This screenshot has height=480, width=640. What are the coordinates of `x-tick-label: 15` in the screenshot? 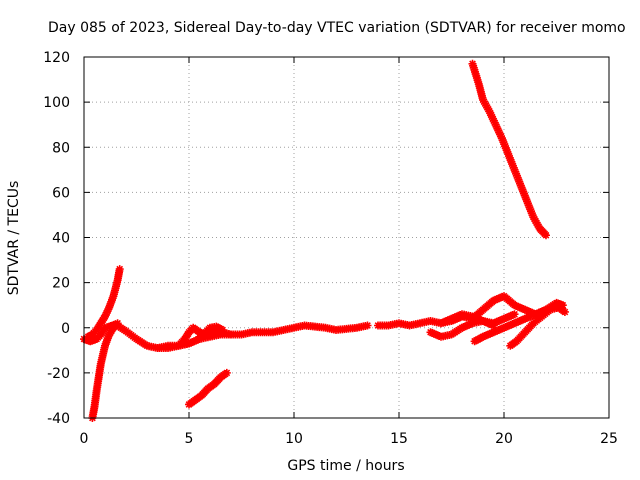 It's located at (399, 439).